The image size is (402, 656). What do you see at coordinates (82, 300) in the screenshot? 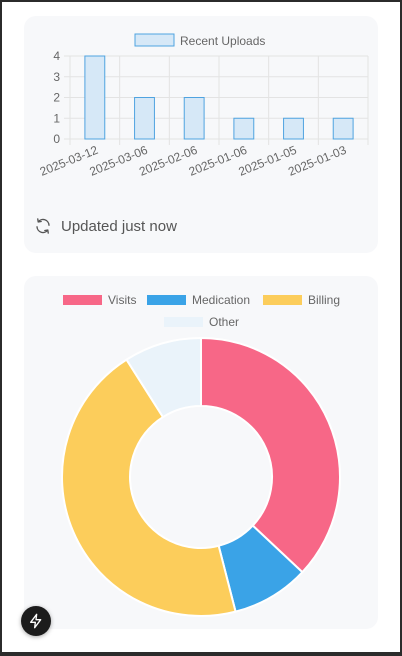
I see `legend-swatch-visits` at bounding box center [82, 300].